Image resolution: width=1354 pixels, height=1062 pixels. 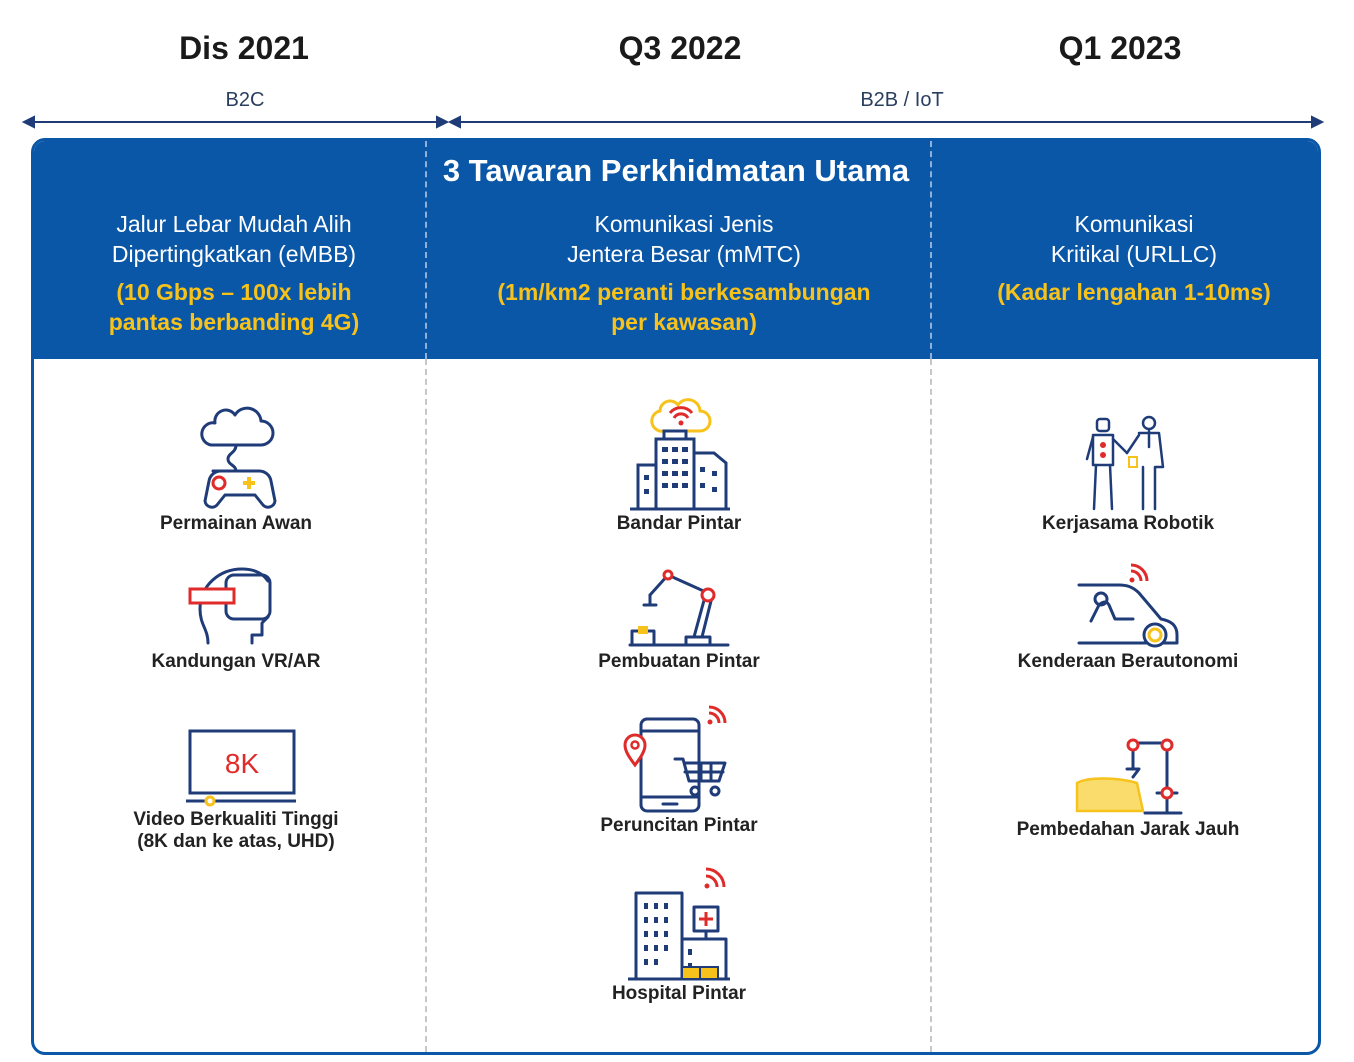 What do you see at coordinates (684, 239) in the screenshot?
I see `column-name-mmtc: Komunikasi Jenis Jentera Besar (mMTC)` at bounding box center [684, 239].